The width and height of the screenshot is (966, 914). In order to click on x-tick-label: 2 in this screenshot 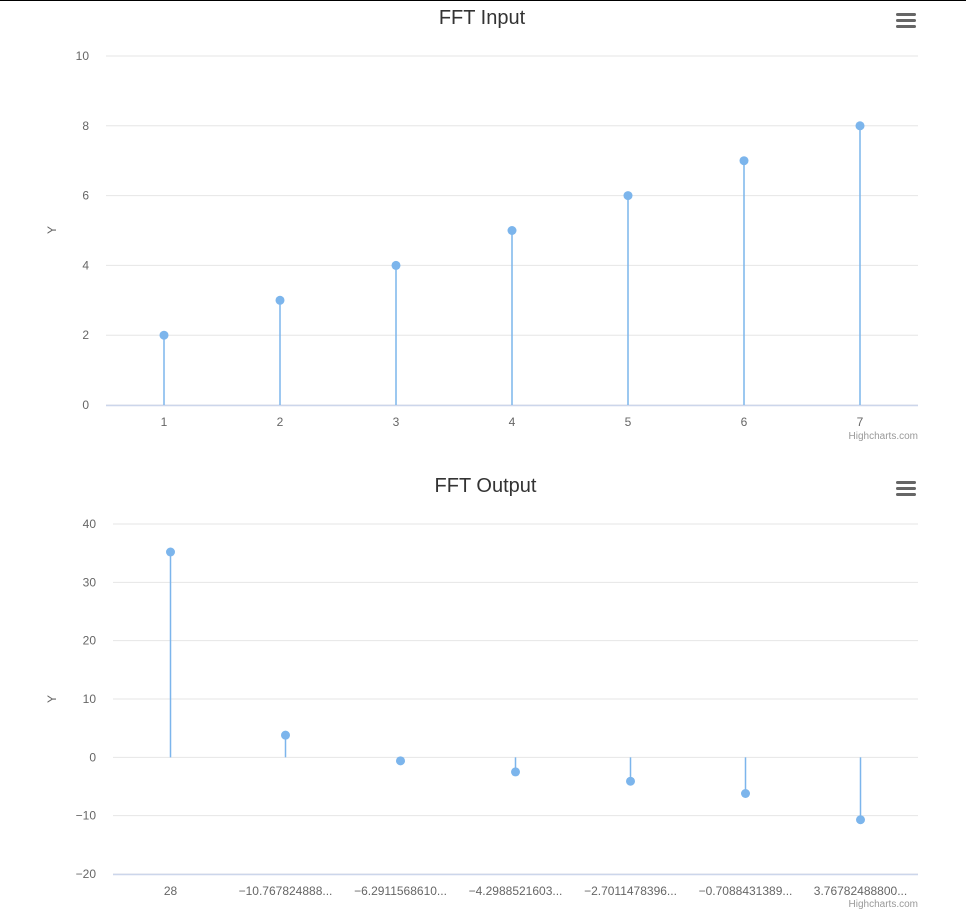, I will do `click(280, 422)`.